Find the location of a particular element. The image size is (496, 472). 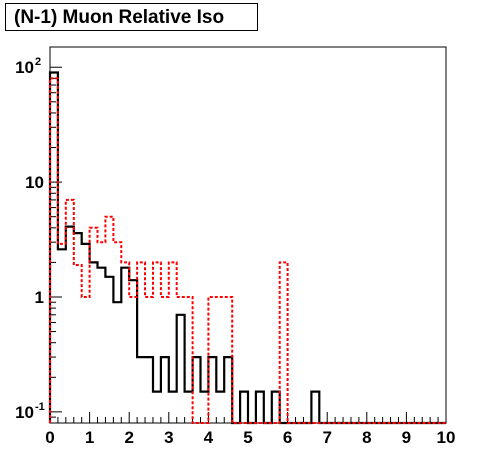

chart-title: (N-1) Muon Relative Iso is located at coordinates (119, 17).